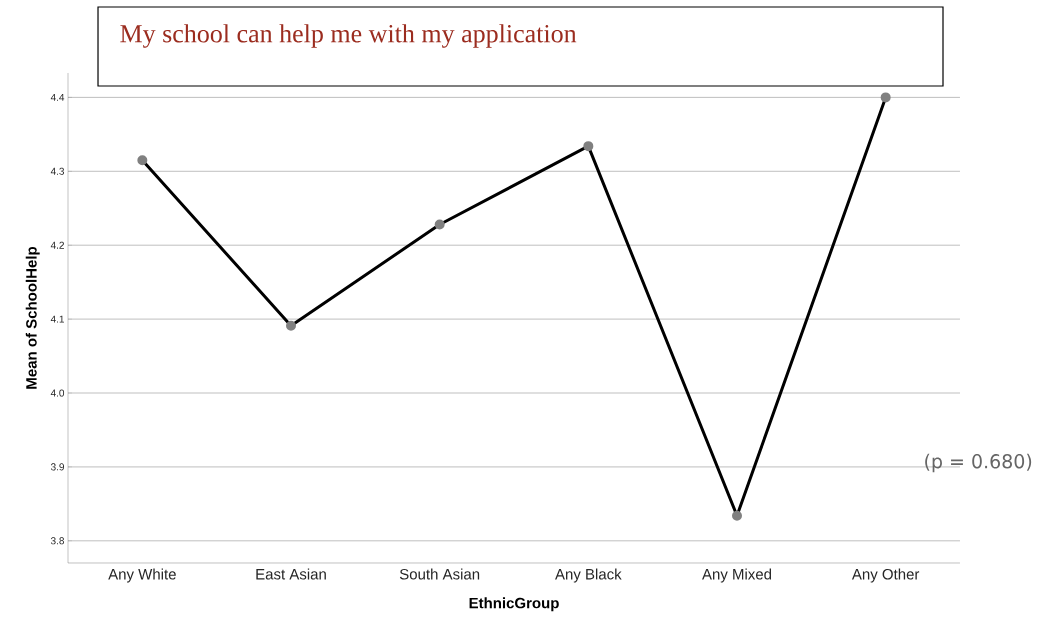 The height and width of the screenshot is (631, 1039). What do you see at coordinates (588, 575) in the screenshot?
I see `x-tick-label: Any Black` at bounding box center [588, 575].